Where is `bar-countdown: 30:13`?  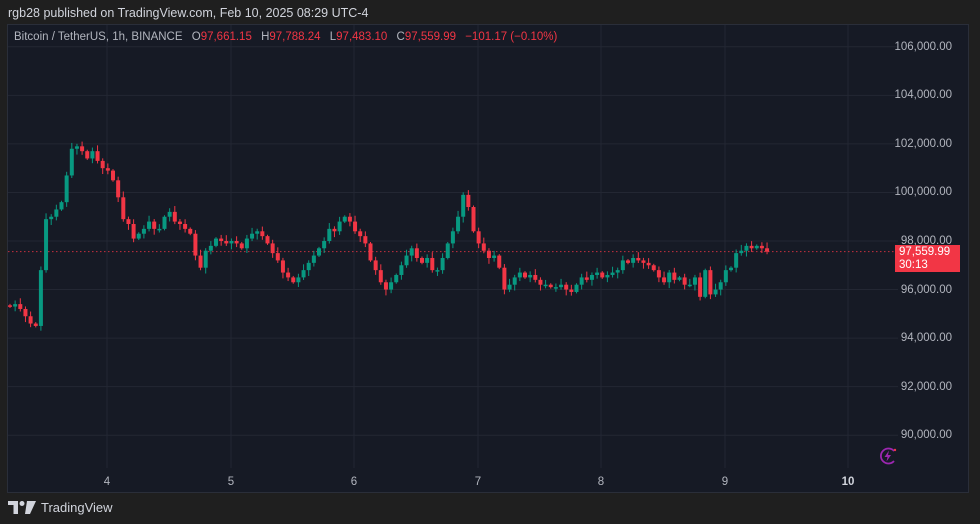
bar-countdown: 30:13 is located at coordinates (913, 265).